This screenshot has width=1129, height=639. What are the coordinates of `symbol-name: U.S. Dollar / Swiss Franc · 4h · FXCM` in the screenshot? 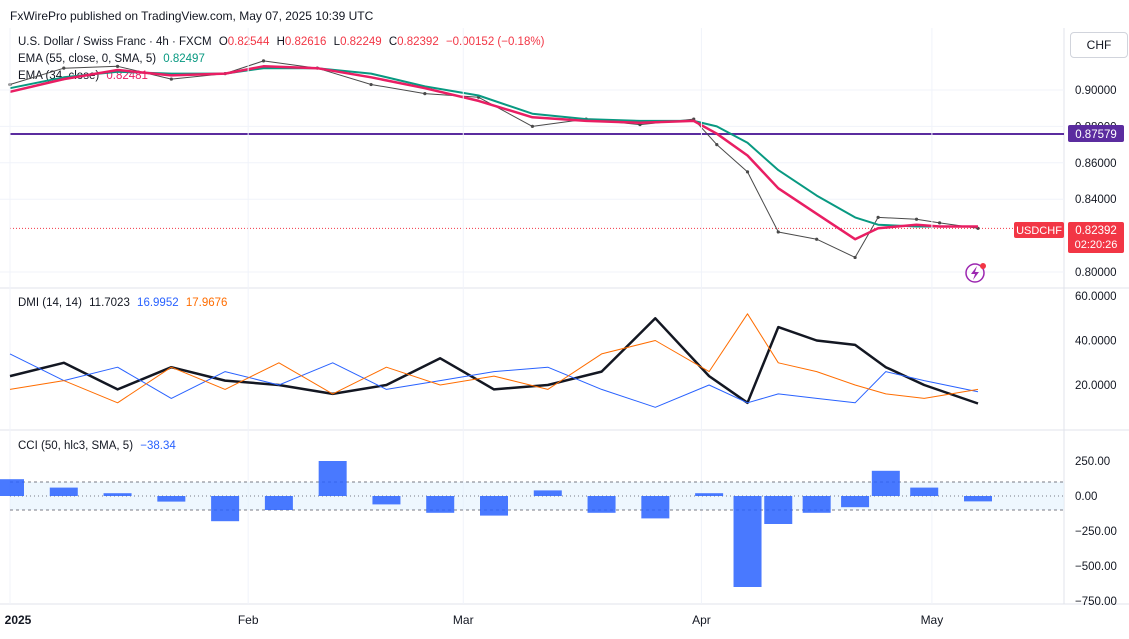 It's located at (115, 42).